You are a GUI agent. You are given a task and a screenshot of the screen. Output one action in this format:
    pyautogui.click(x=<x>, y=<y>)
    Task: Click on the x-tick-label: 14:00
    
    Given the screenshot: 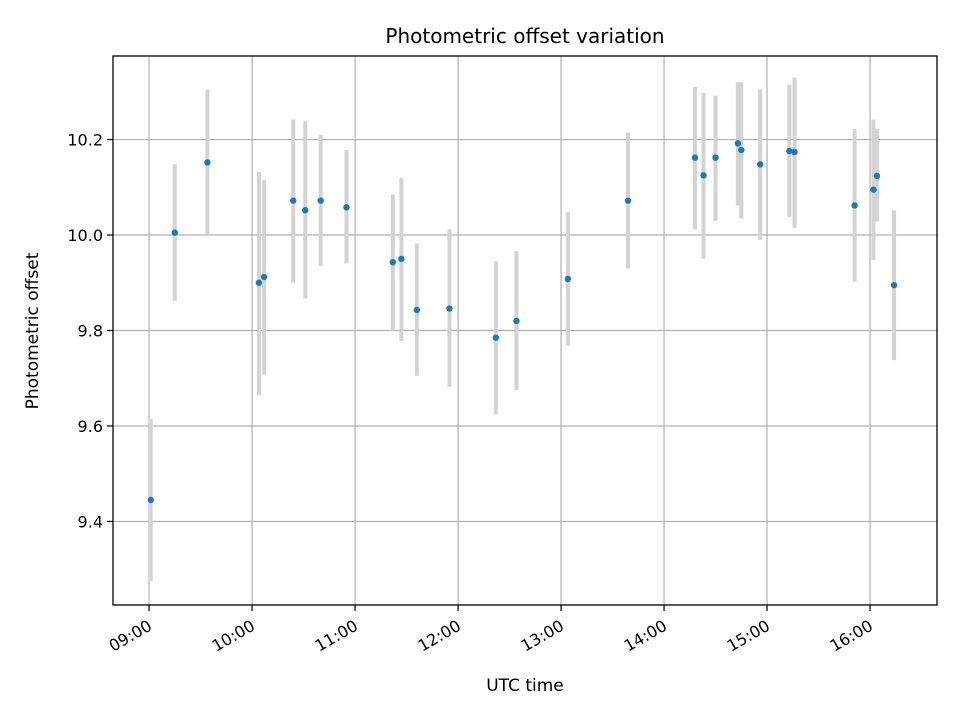 What is the action you would take?
    pyautogui.click(x=645, y=636)
    